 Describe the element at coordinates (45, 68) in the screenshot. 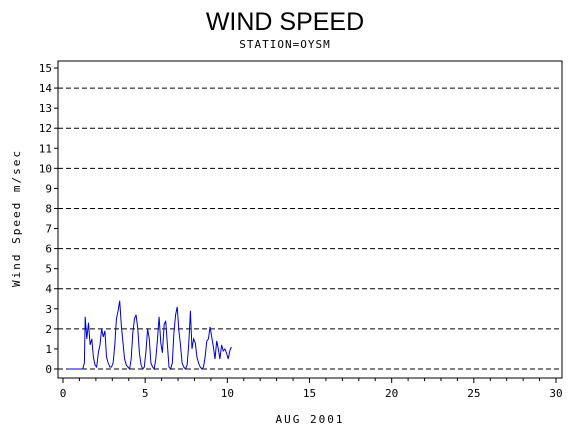

I see `y-tick-label: 15` at that location.